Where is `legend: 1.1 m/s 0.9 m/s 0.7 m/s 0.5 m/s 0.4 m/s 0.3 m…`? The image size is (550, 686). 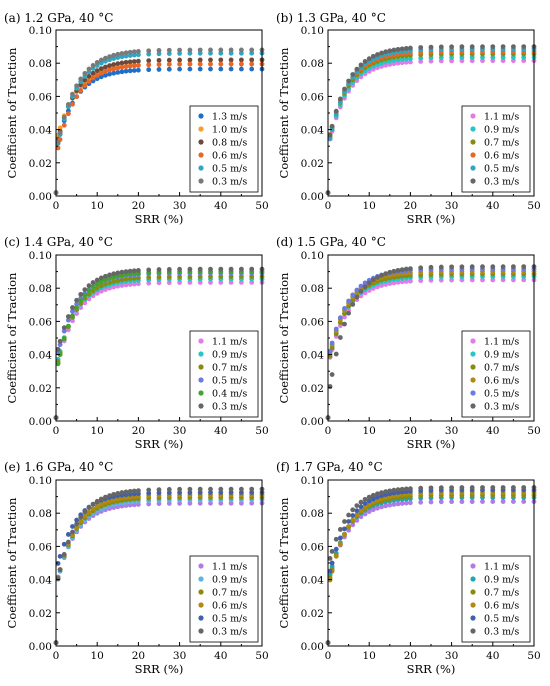
legend: 1.1 m/s 0.9 m/s 0.7 m/s 0.5 m/s 0.4 m/s 0.3 m… is located at coordinates (224, 374).